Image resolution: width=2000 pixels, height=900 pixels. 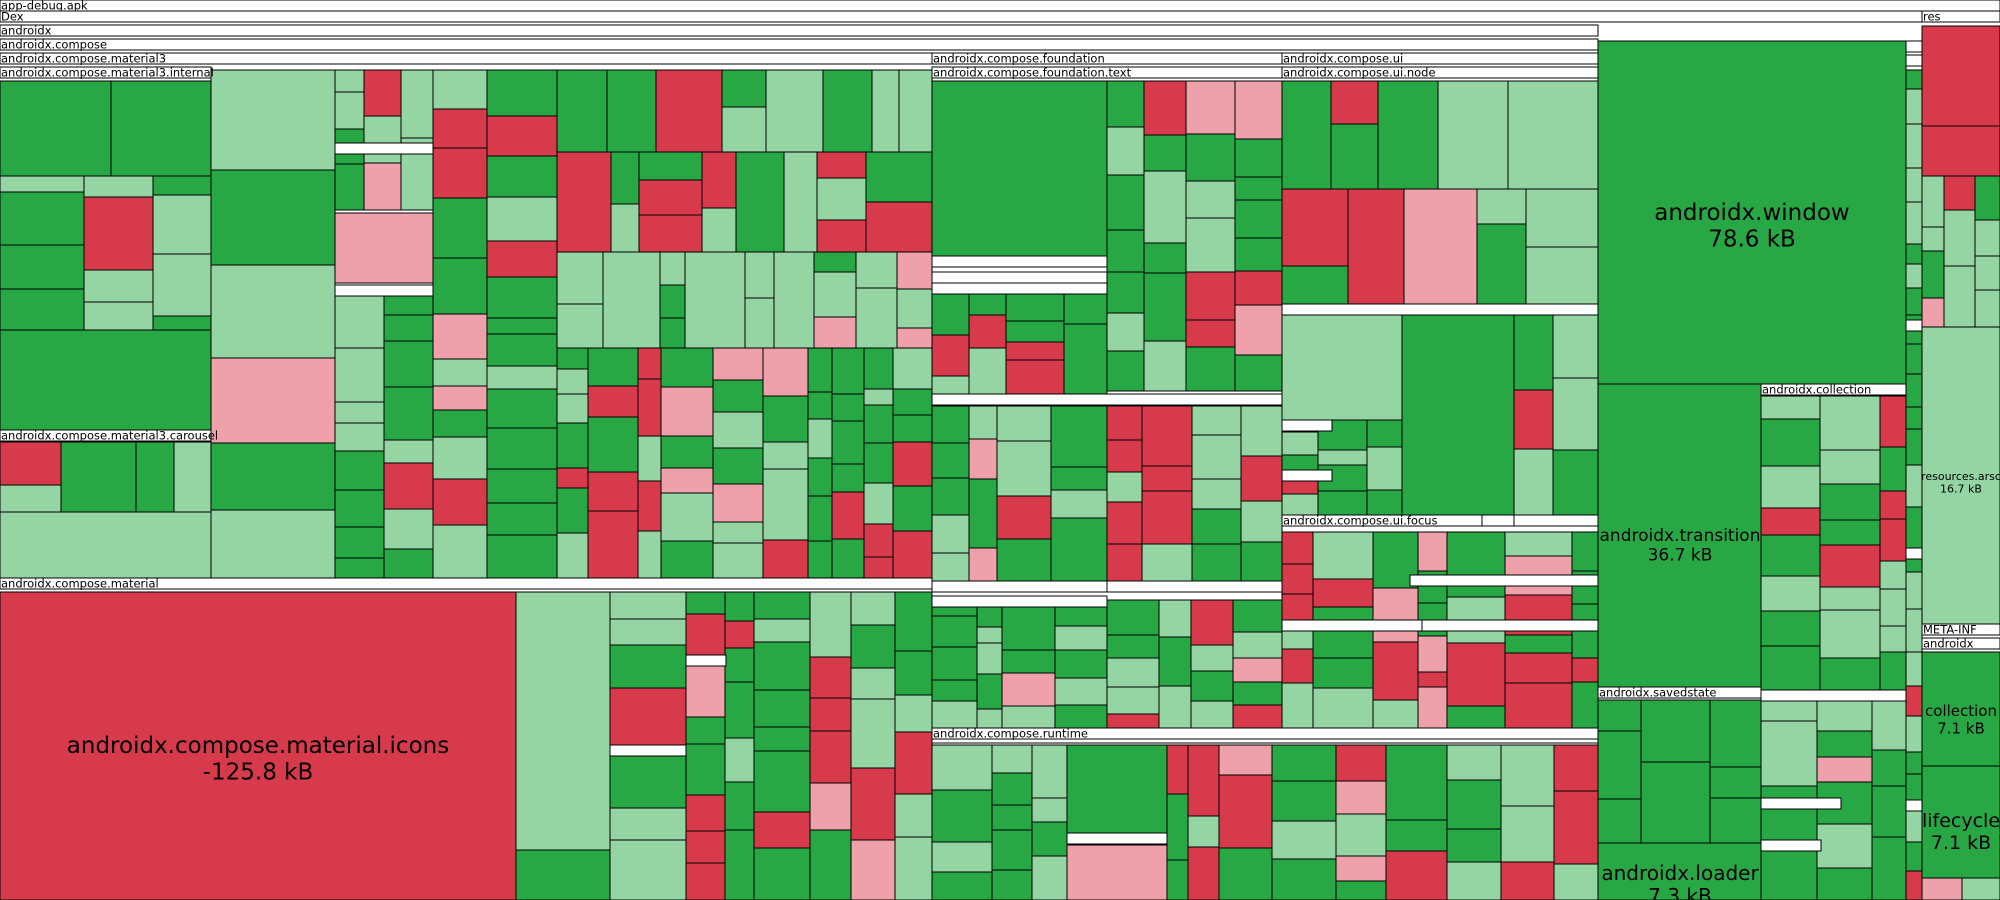 What do you see at coordinates (1032, 73) in the screenshot?
I see `group-label: androidx.compose.foundation.text` at bounding box center [1032, 73].